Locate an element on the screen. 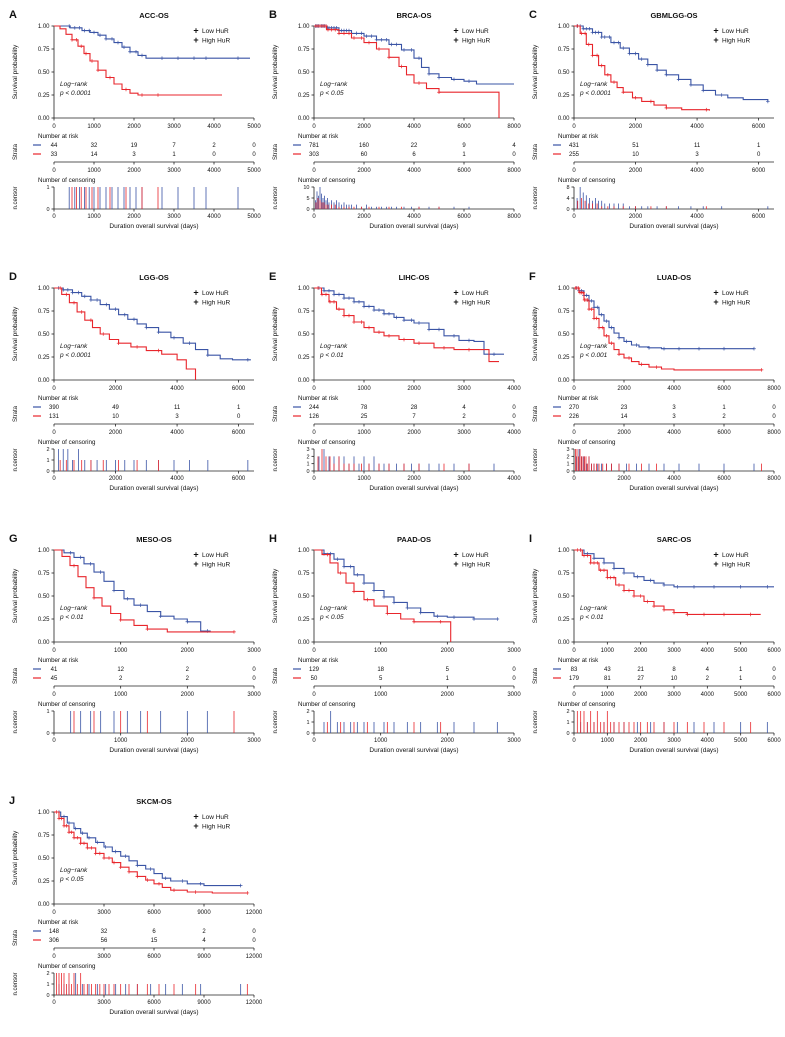 The image size is (785, 1037). legend-label-high: High HuR is located at coordinates (476, 303).